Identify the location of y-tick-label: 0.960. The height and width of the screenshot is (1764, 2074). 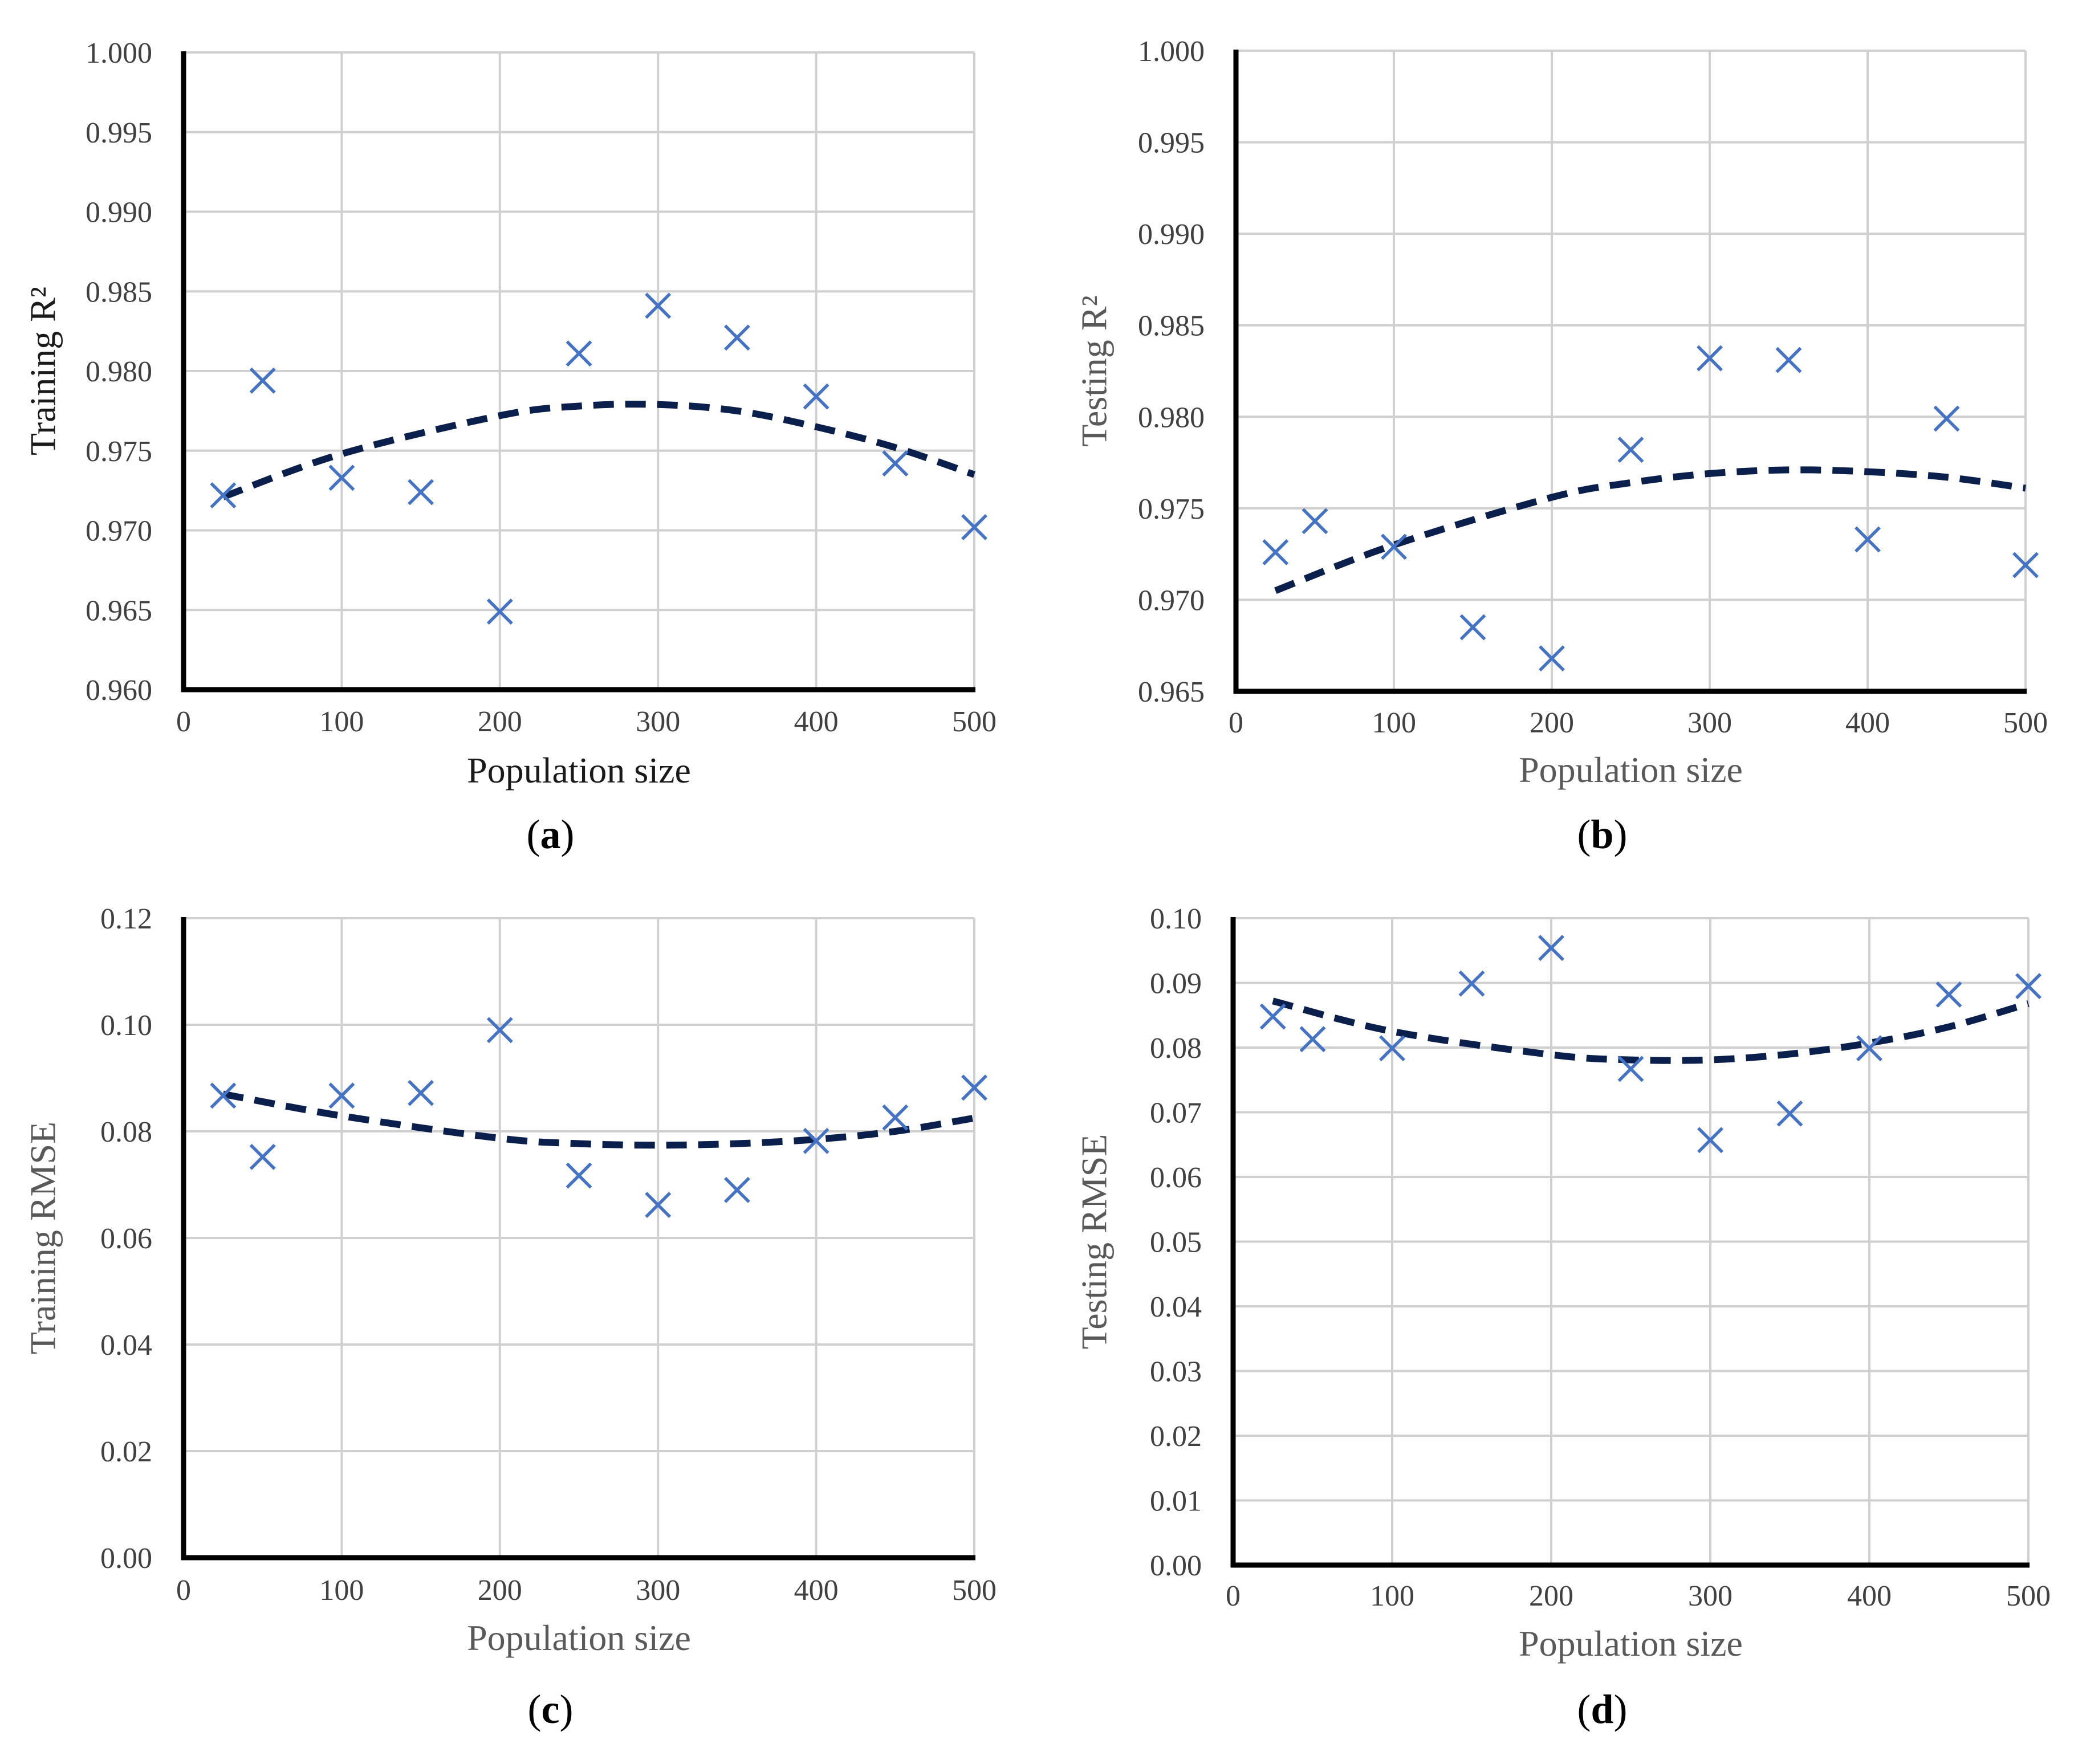
(119, 690).